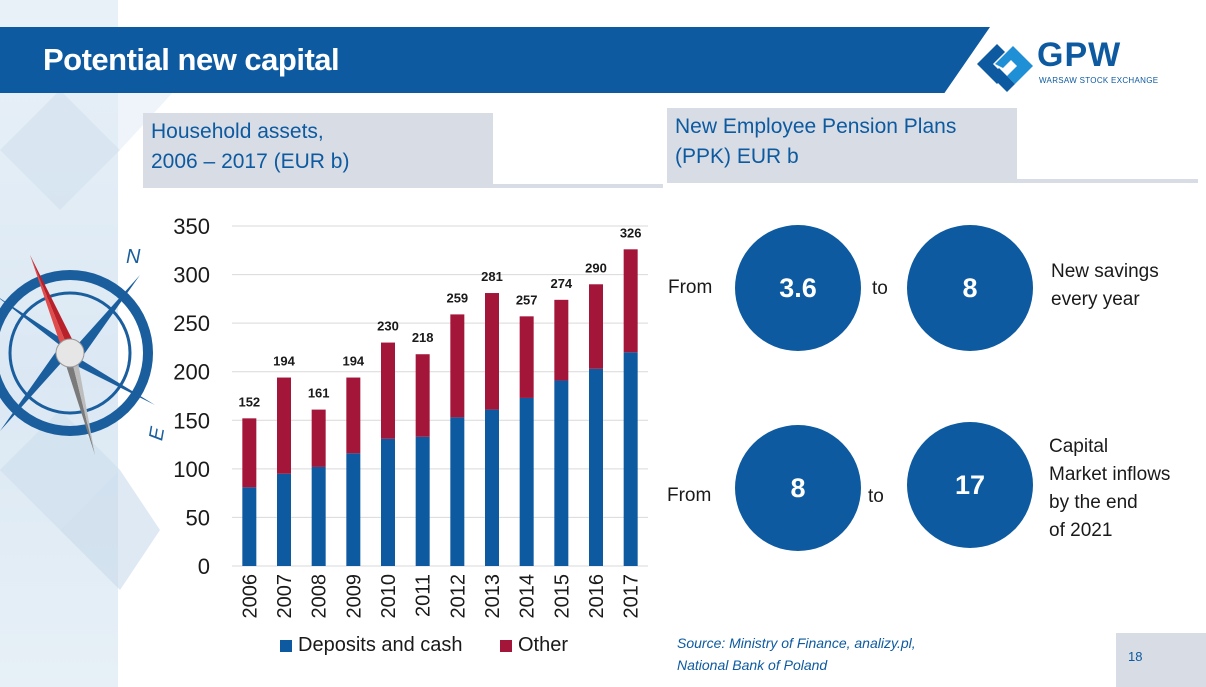  I want to click on legend-swatch-deposits, so click(286, 645).